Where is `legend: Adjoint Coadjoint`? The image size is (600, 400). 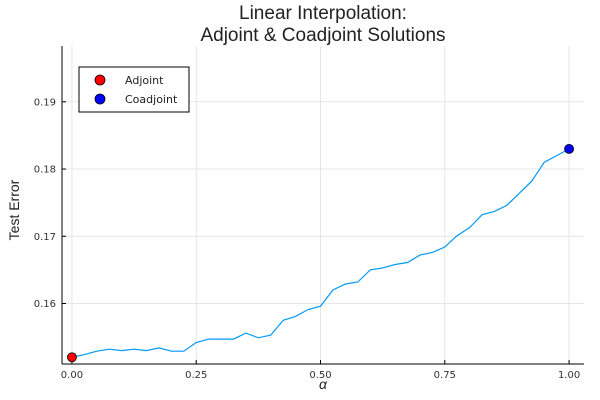 legend: Adjoint Coadjoint is located at coordinates (134, 89).